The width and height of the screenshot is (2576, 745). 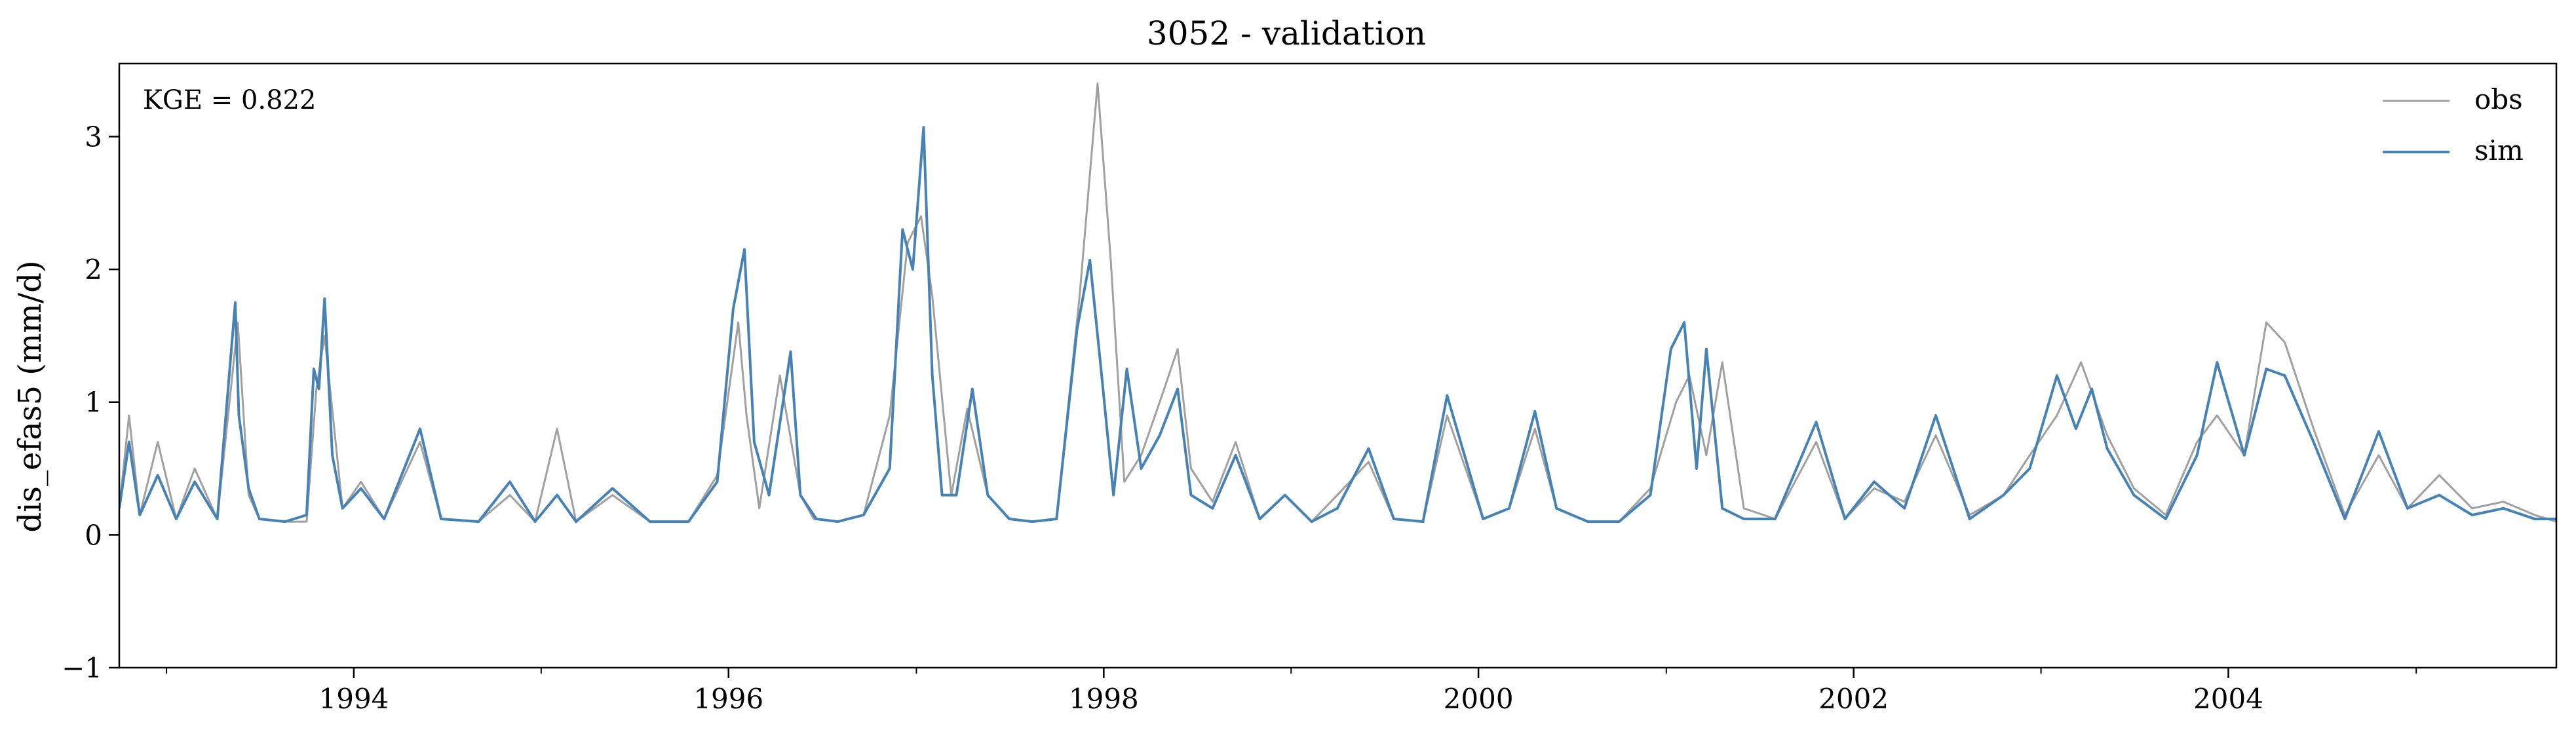 What do you see at coordinates (1479, 699) in the screenshot?
I see `x-tick-label: 2000` at bounding box center [1479, 699].